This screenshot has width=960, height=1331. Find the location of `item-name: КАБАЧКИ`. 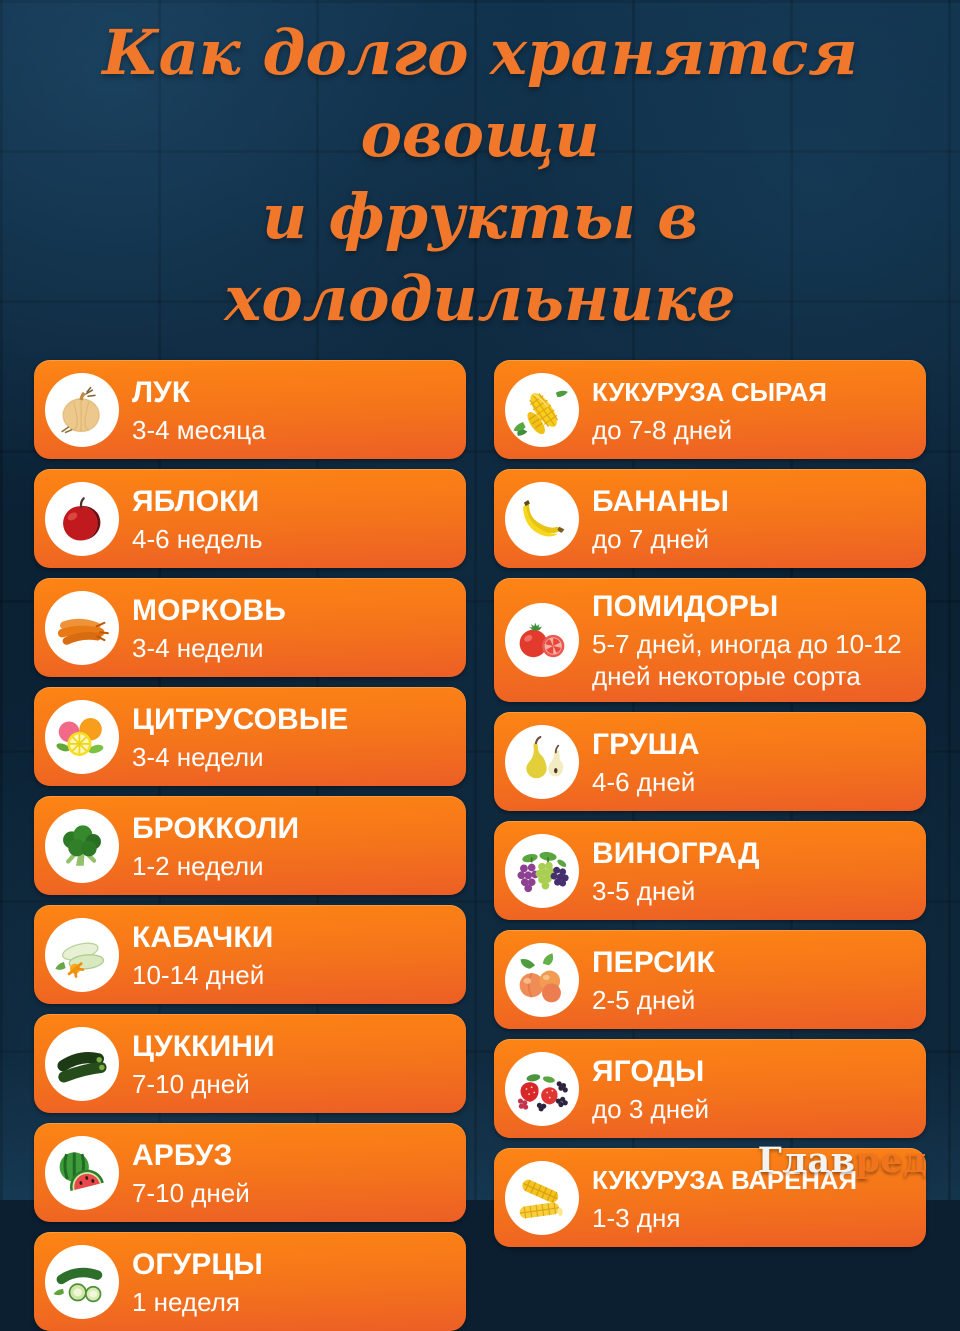

item-name: КАБАЧКИ is located at coordinates (203, 937).